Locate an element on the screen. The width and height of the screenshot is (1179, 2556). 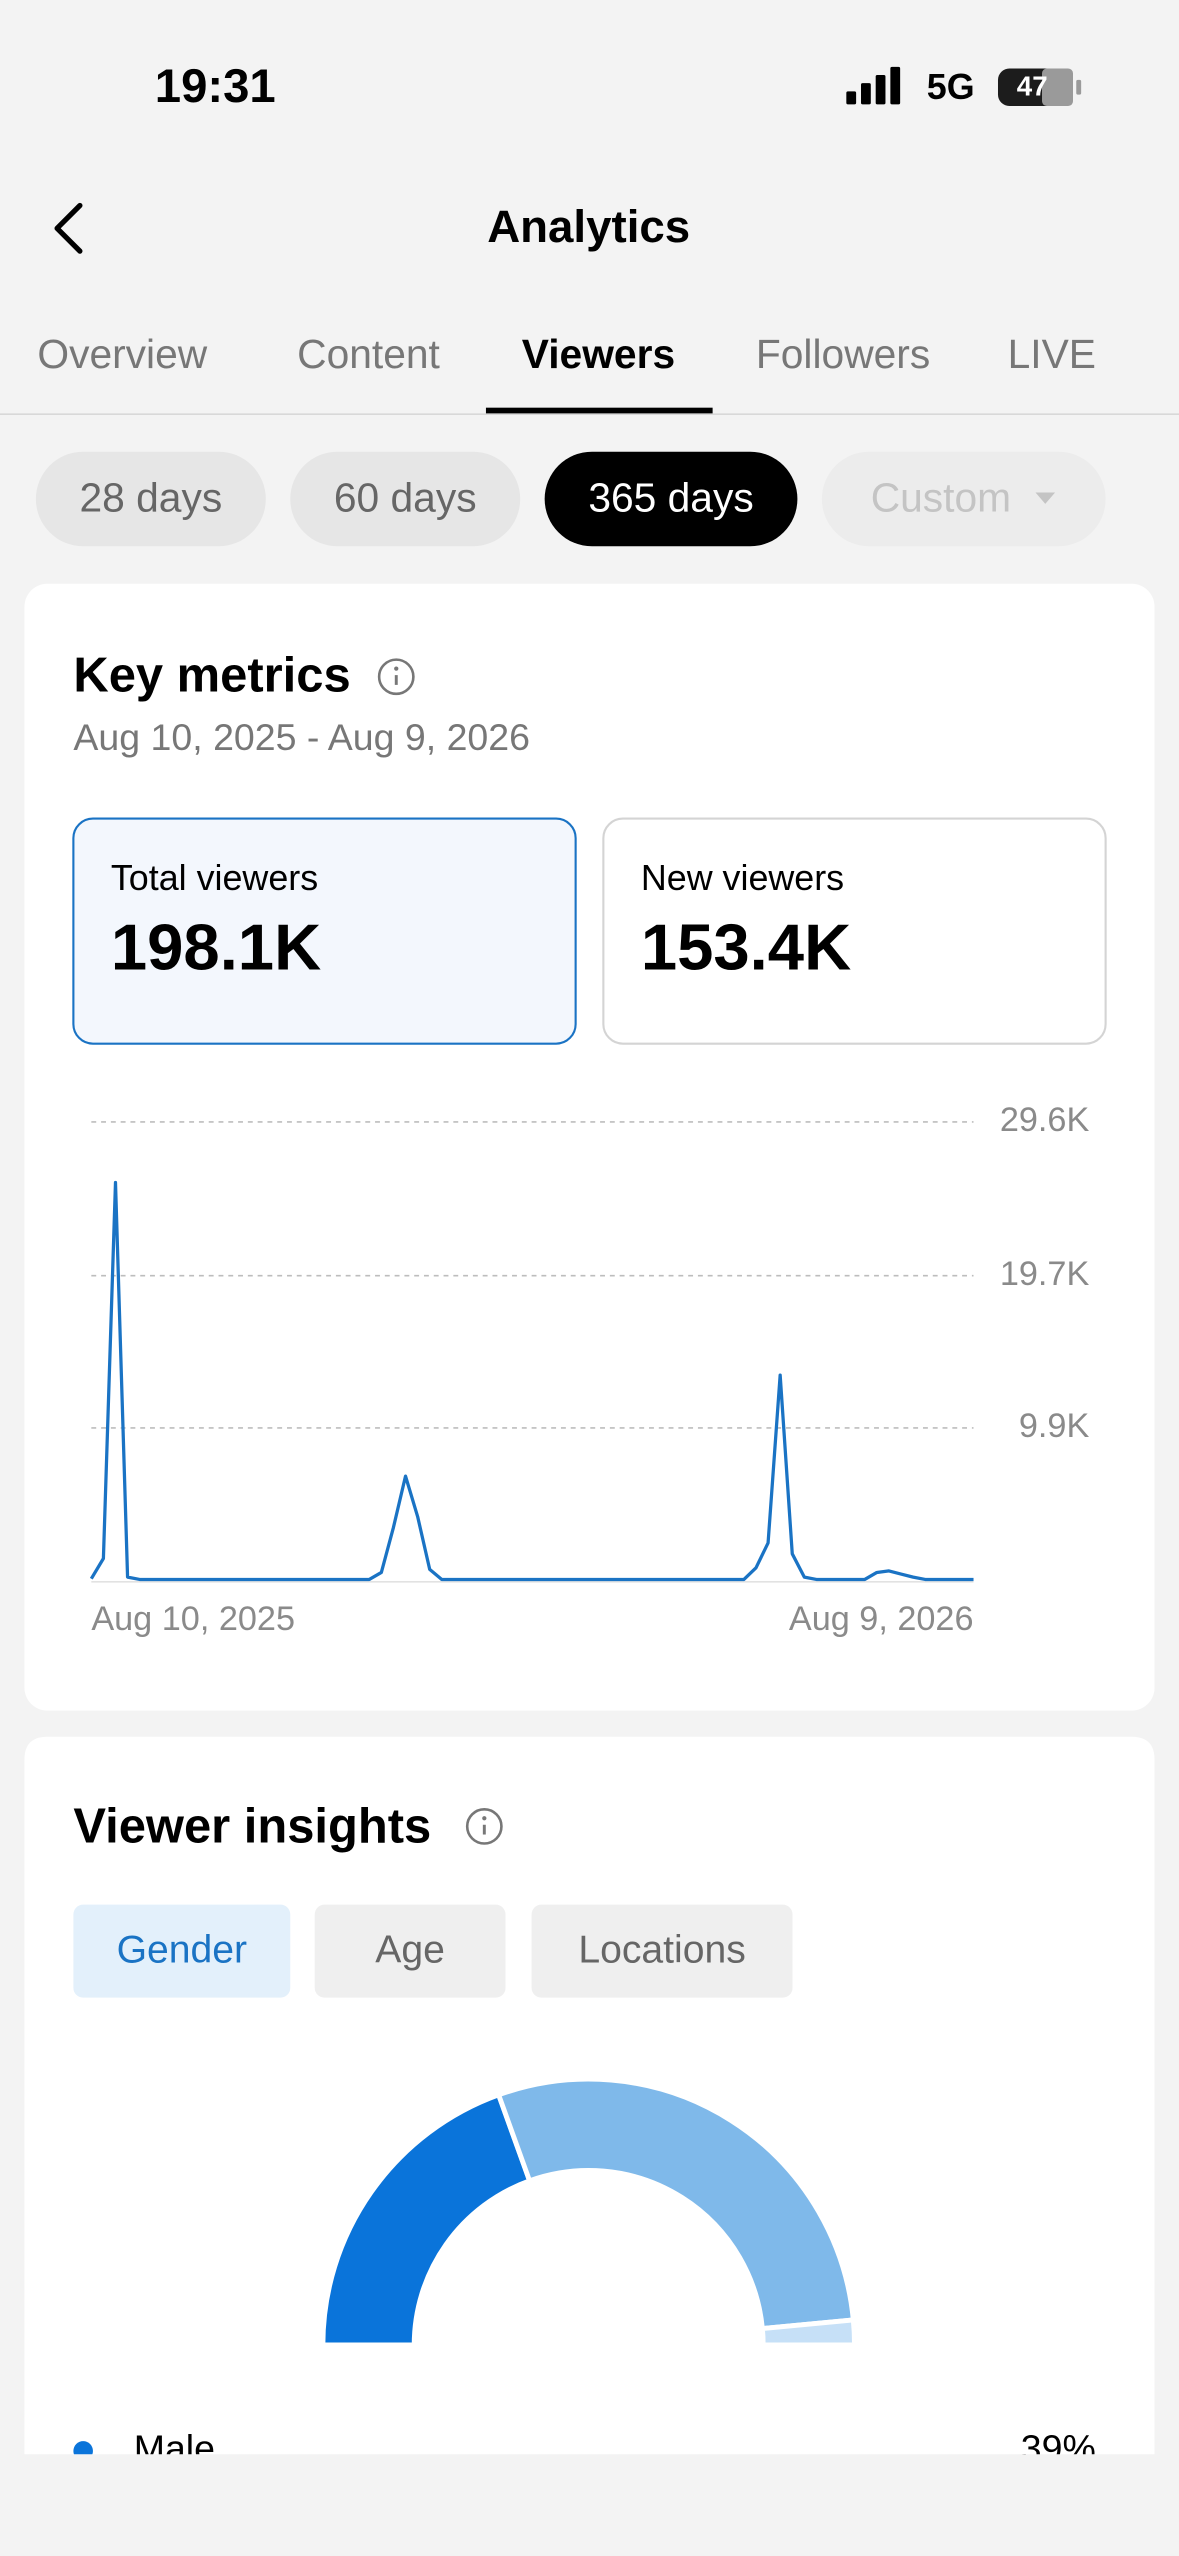
legend-value: 39% is located at coordinates (1058, 2448).